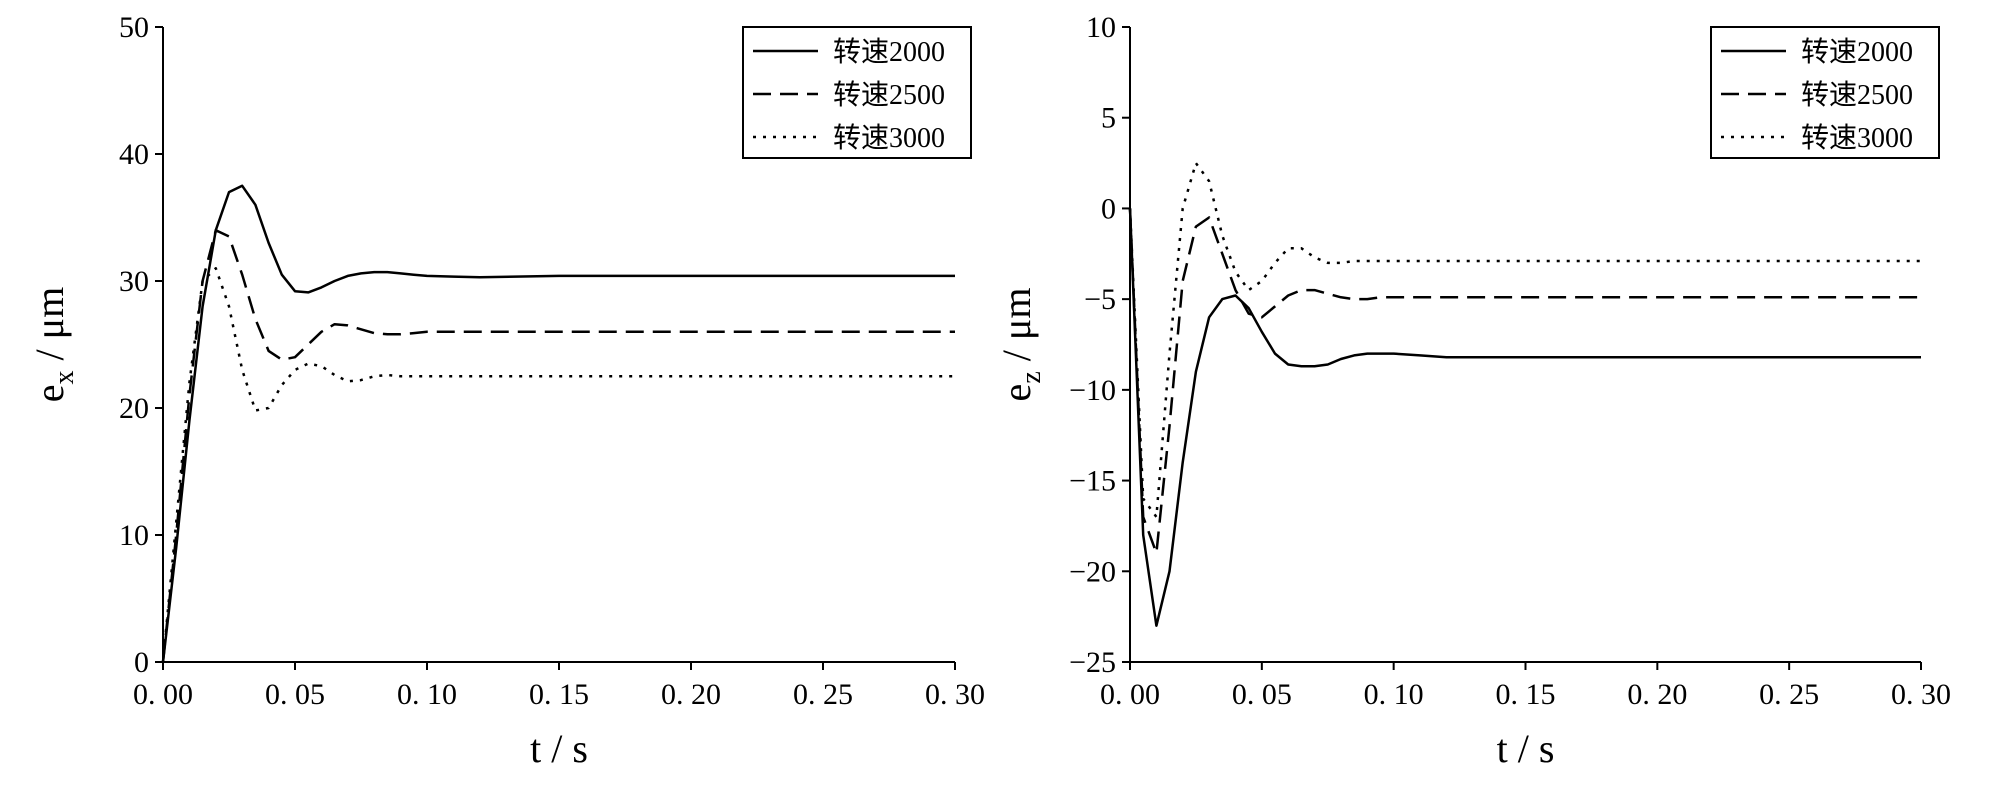 The height and width of the screenshot is (801, 2000). What do you see at coordinates (134, 154) in the screenshot?
I see `y-tick-label: 40` at bounding box center [134, 154].